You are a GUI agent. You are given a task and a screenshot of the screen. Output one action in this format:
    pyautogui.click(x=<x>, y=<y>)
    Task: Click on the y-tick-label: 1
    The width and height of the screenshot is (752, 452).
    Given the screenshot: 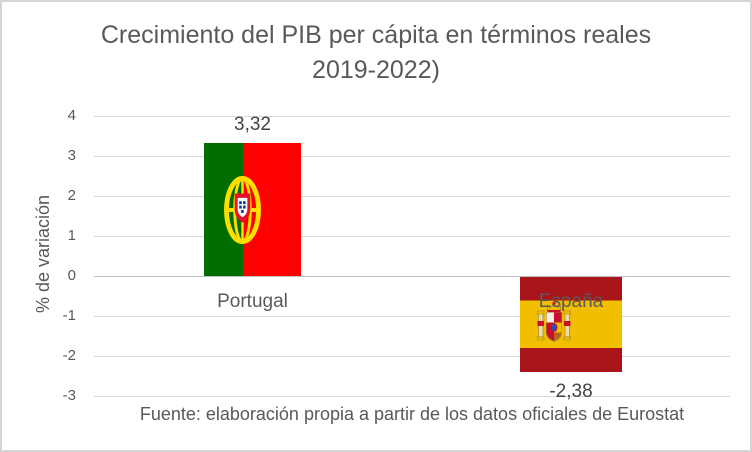 What is the action you would take?
    pyautogui.click(x=71, y=235)
    